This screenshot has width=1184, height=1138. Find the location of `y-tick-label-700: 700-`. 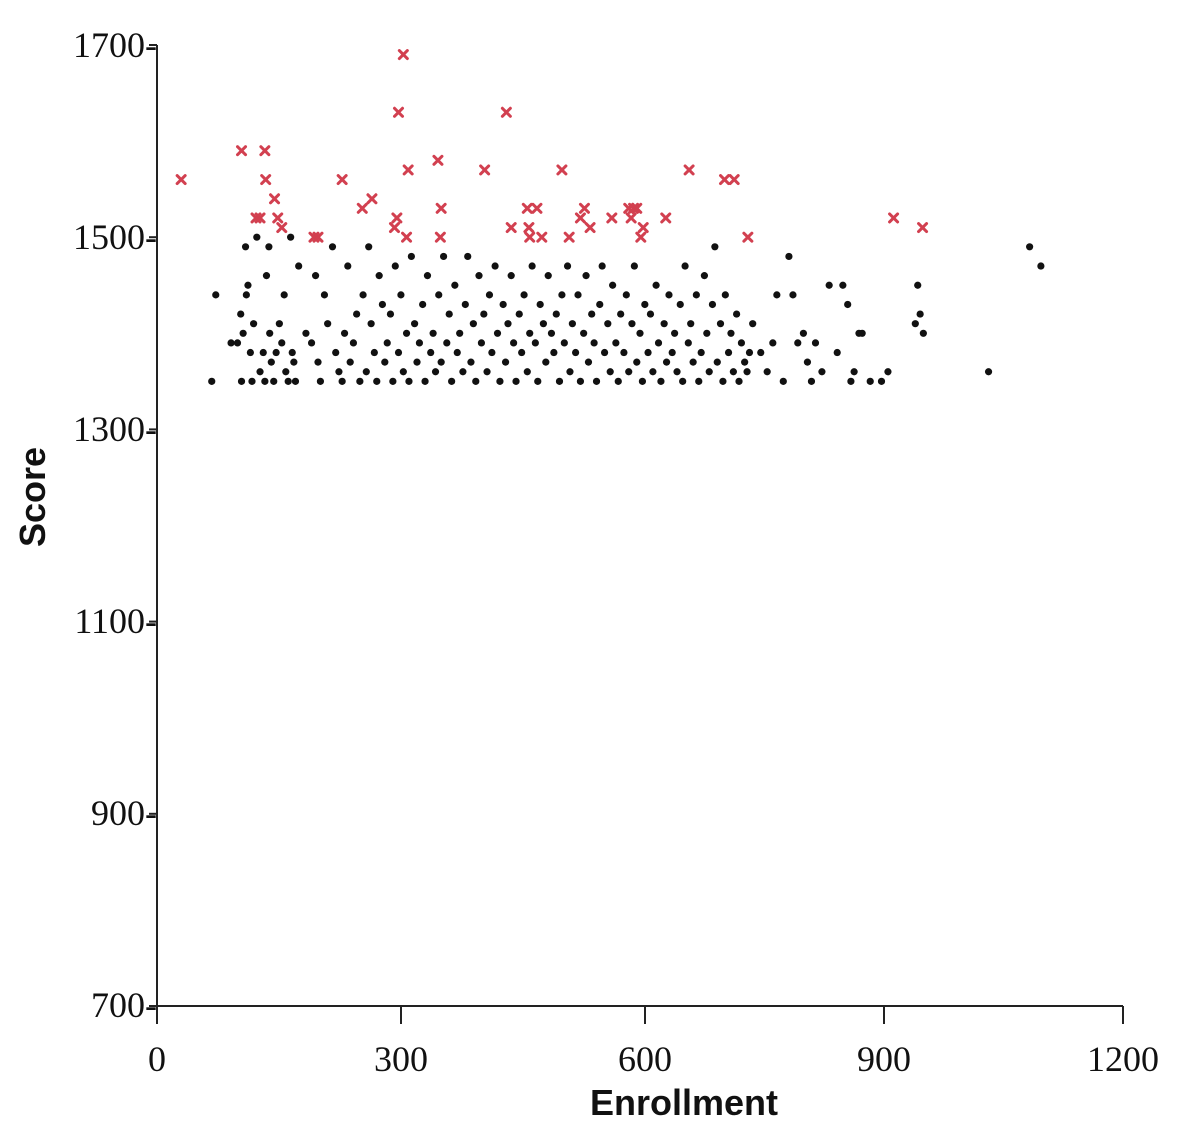

y-tick-label-700: 700- is located at coordinates (124, 1005).